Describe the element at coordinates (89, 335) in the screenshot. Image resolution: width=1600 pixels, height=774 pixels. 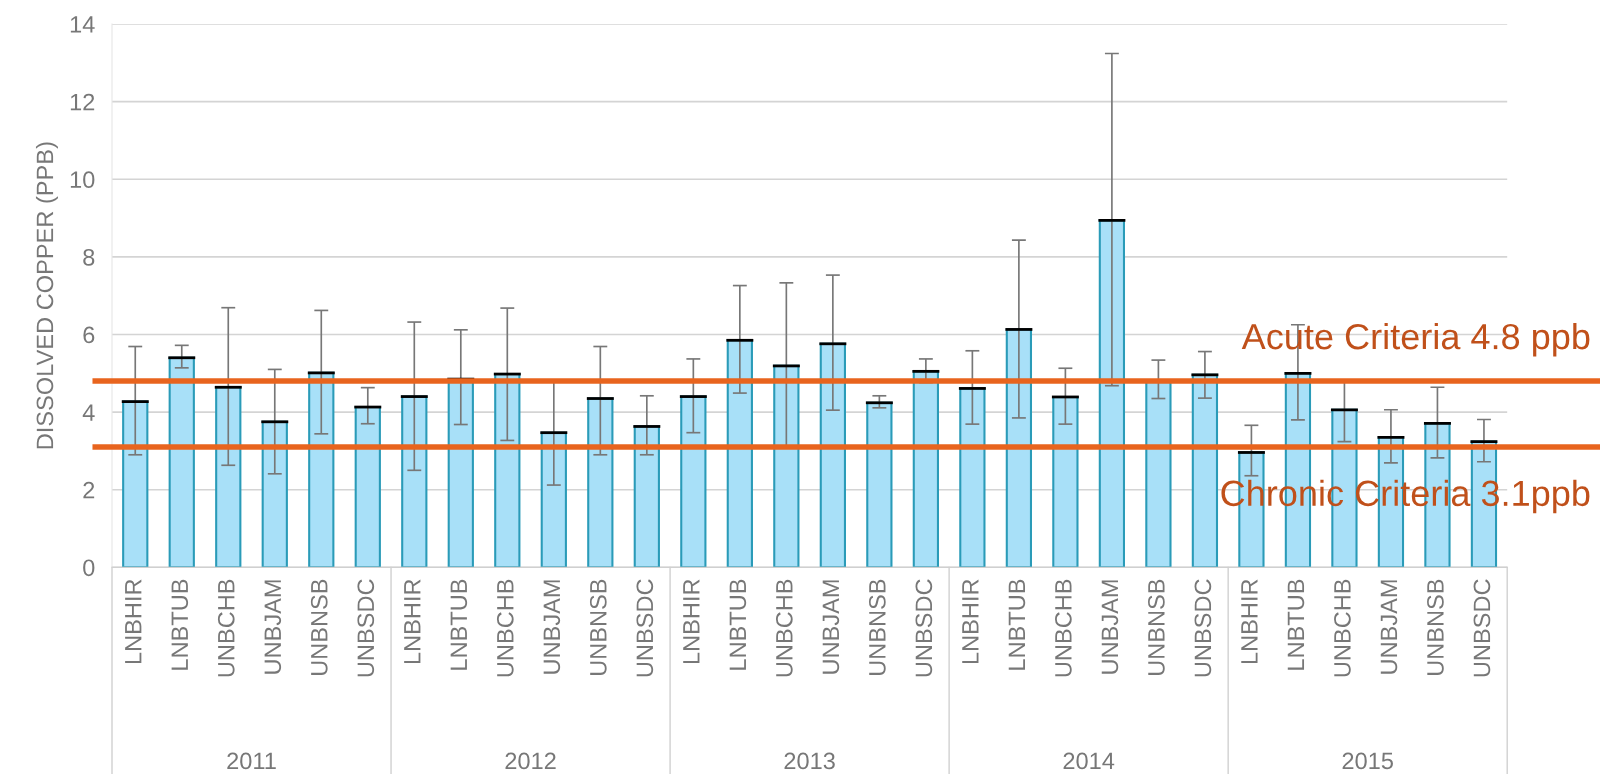
I see `y-tick-label: 6` at that location.